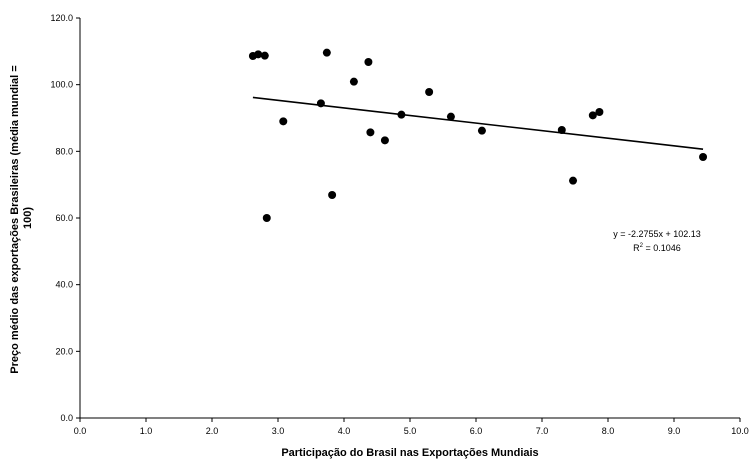  Describe the element at coordinates (64, 351) in the screenshot. I see `y-tick-label: 20.0` at that location.